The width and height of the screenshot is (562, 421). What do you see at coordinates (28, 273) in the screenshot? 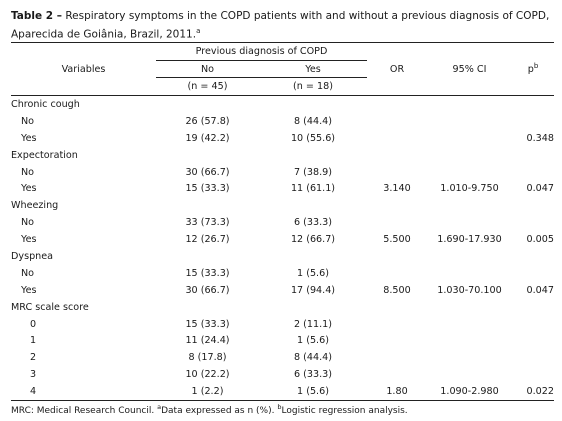
I see `row-label: No` at bounding box center [28, 273].